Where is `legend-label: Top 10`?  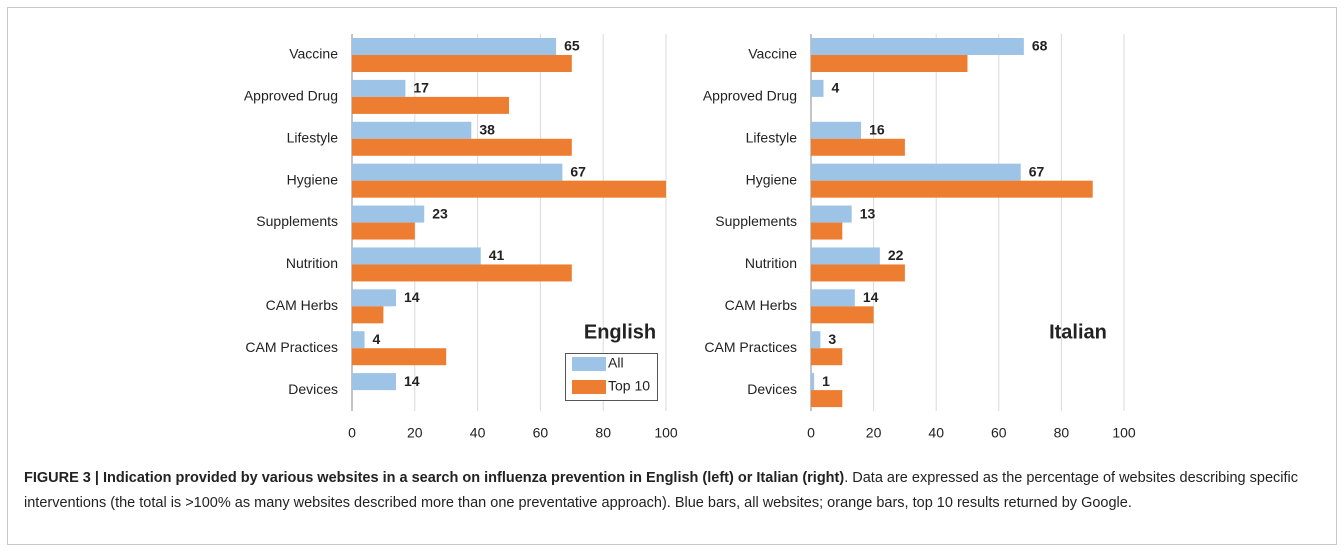 legend-label: Top 10 is located at coordinates (629, 386).